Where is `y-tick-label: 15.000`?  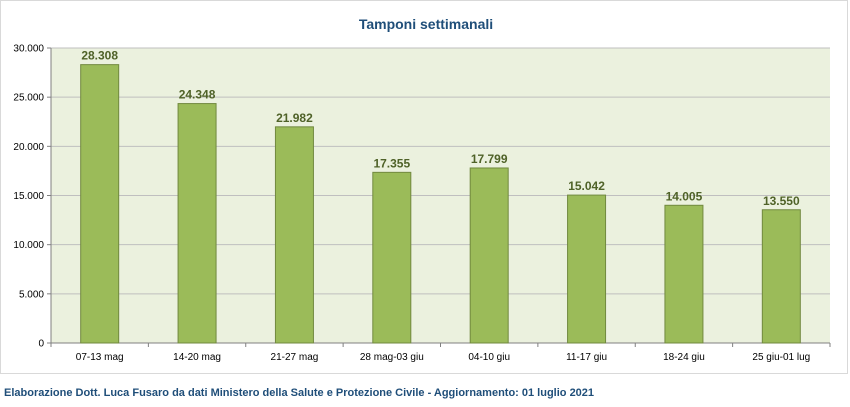 y-tick-label: 15.000 is located at coordinates (28, 196).